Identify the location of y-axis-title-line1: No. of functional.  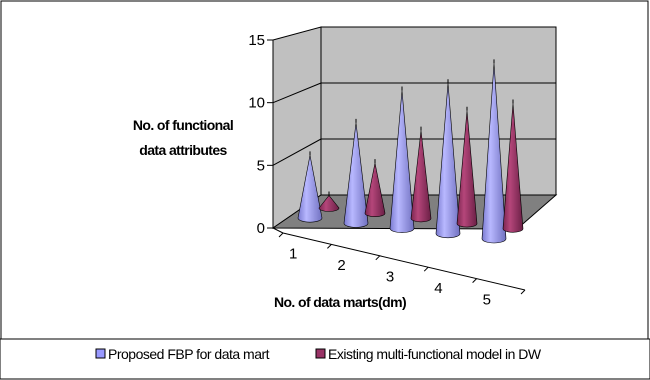
(183, 125).